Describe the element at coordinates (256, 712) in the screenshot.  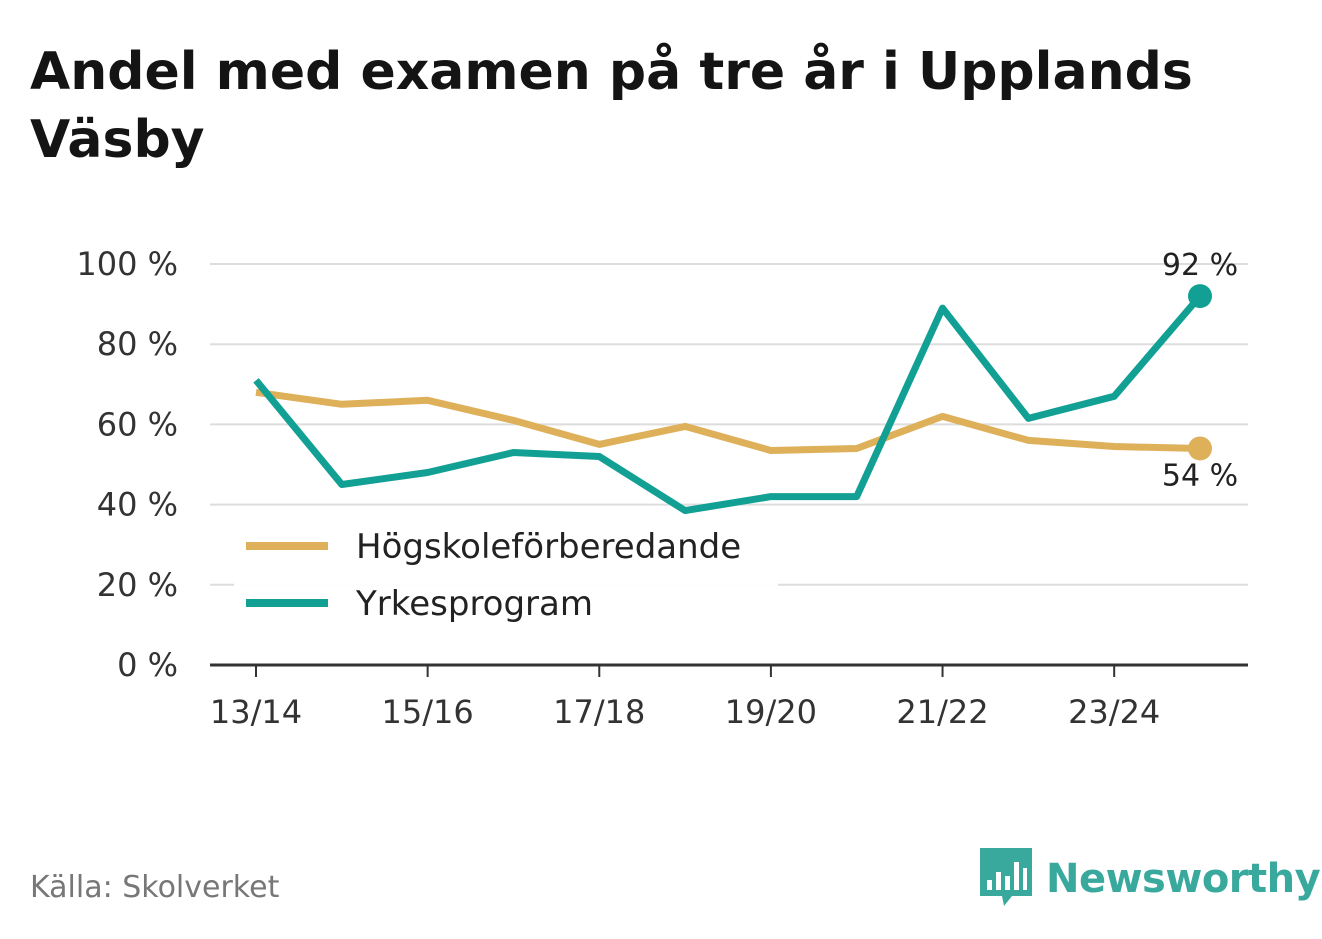
I see `x-tick-label: 13/14` at that location.